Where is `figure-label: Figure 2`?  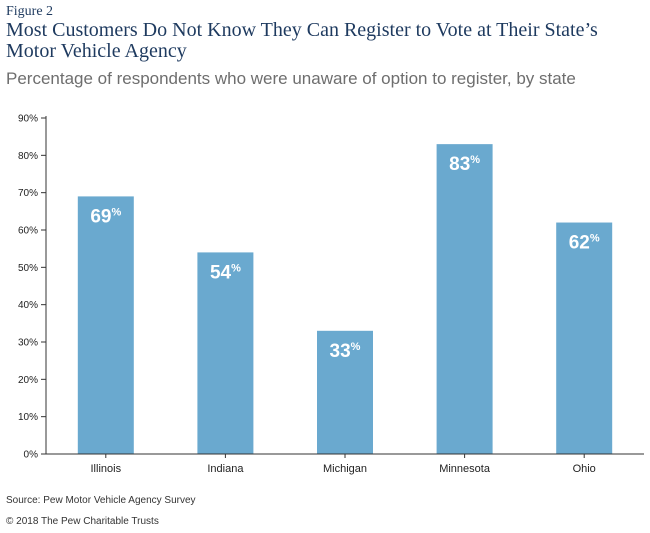
figure-label: Figure 2 is located at coordinates (30, 11).